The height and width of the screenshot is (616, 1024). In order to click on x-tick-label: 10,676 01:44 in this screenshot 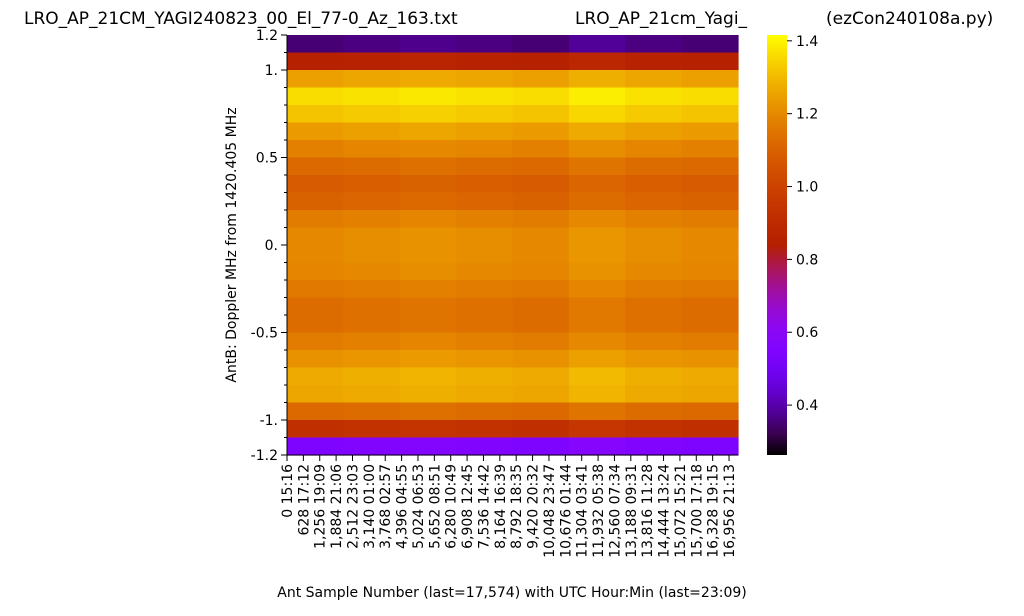, I will do `click(566, 511)`.